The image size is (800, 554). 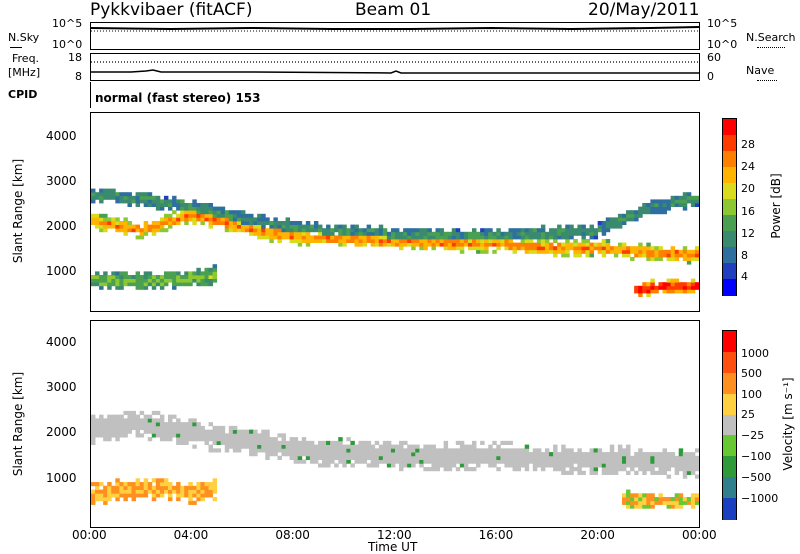 What do you see at coordinates (292, 535) in the screenshot?
I see `x-tick-label: 08:00` at bounding box center [292, 535].